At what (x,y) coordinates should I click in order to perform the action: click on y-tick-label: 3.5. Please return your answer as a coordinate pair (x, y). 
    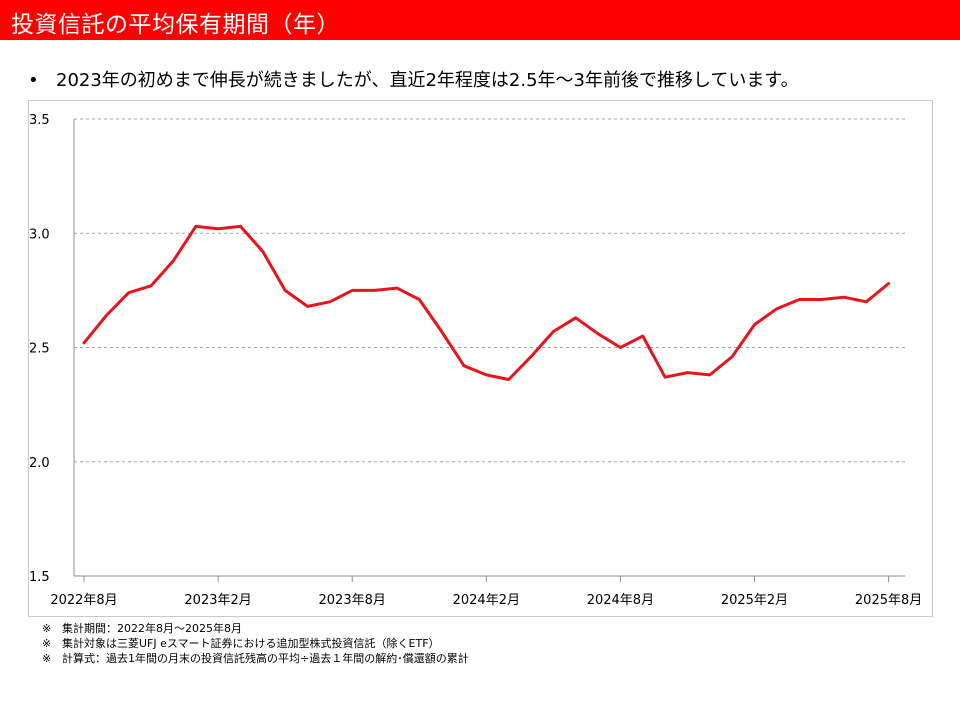
    Looking at the image, I should click on (39, 120).